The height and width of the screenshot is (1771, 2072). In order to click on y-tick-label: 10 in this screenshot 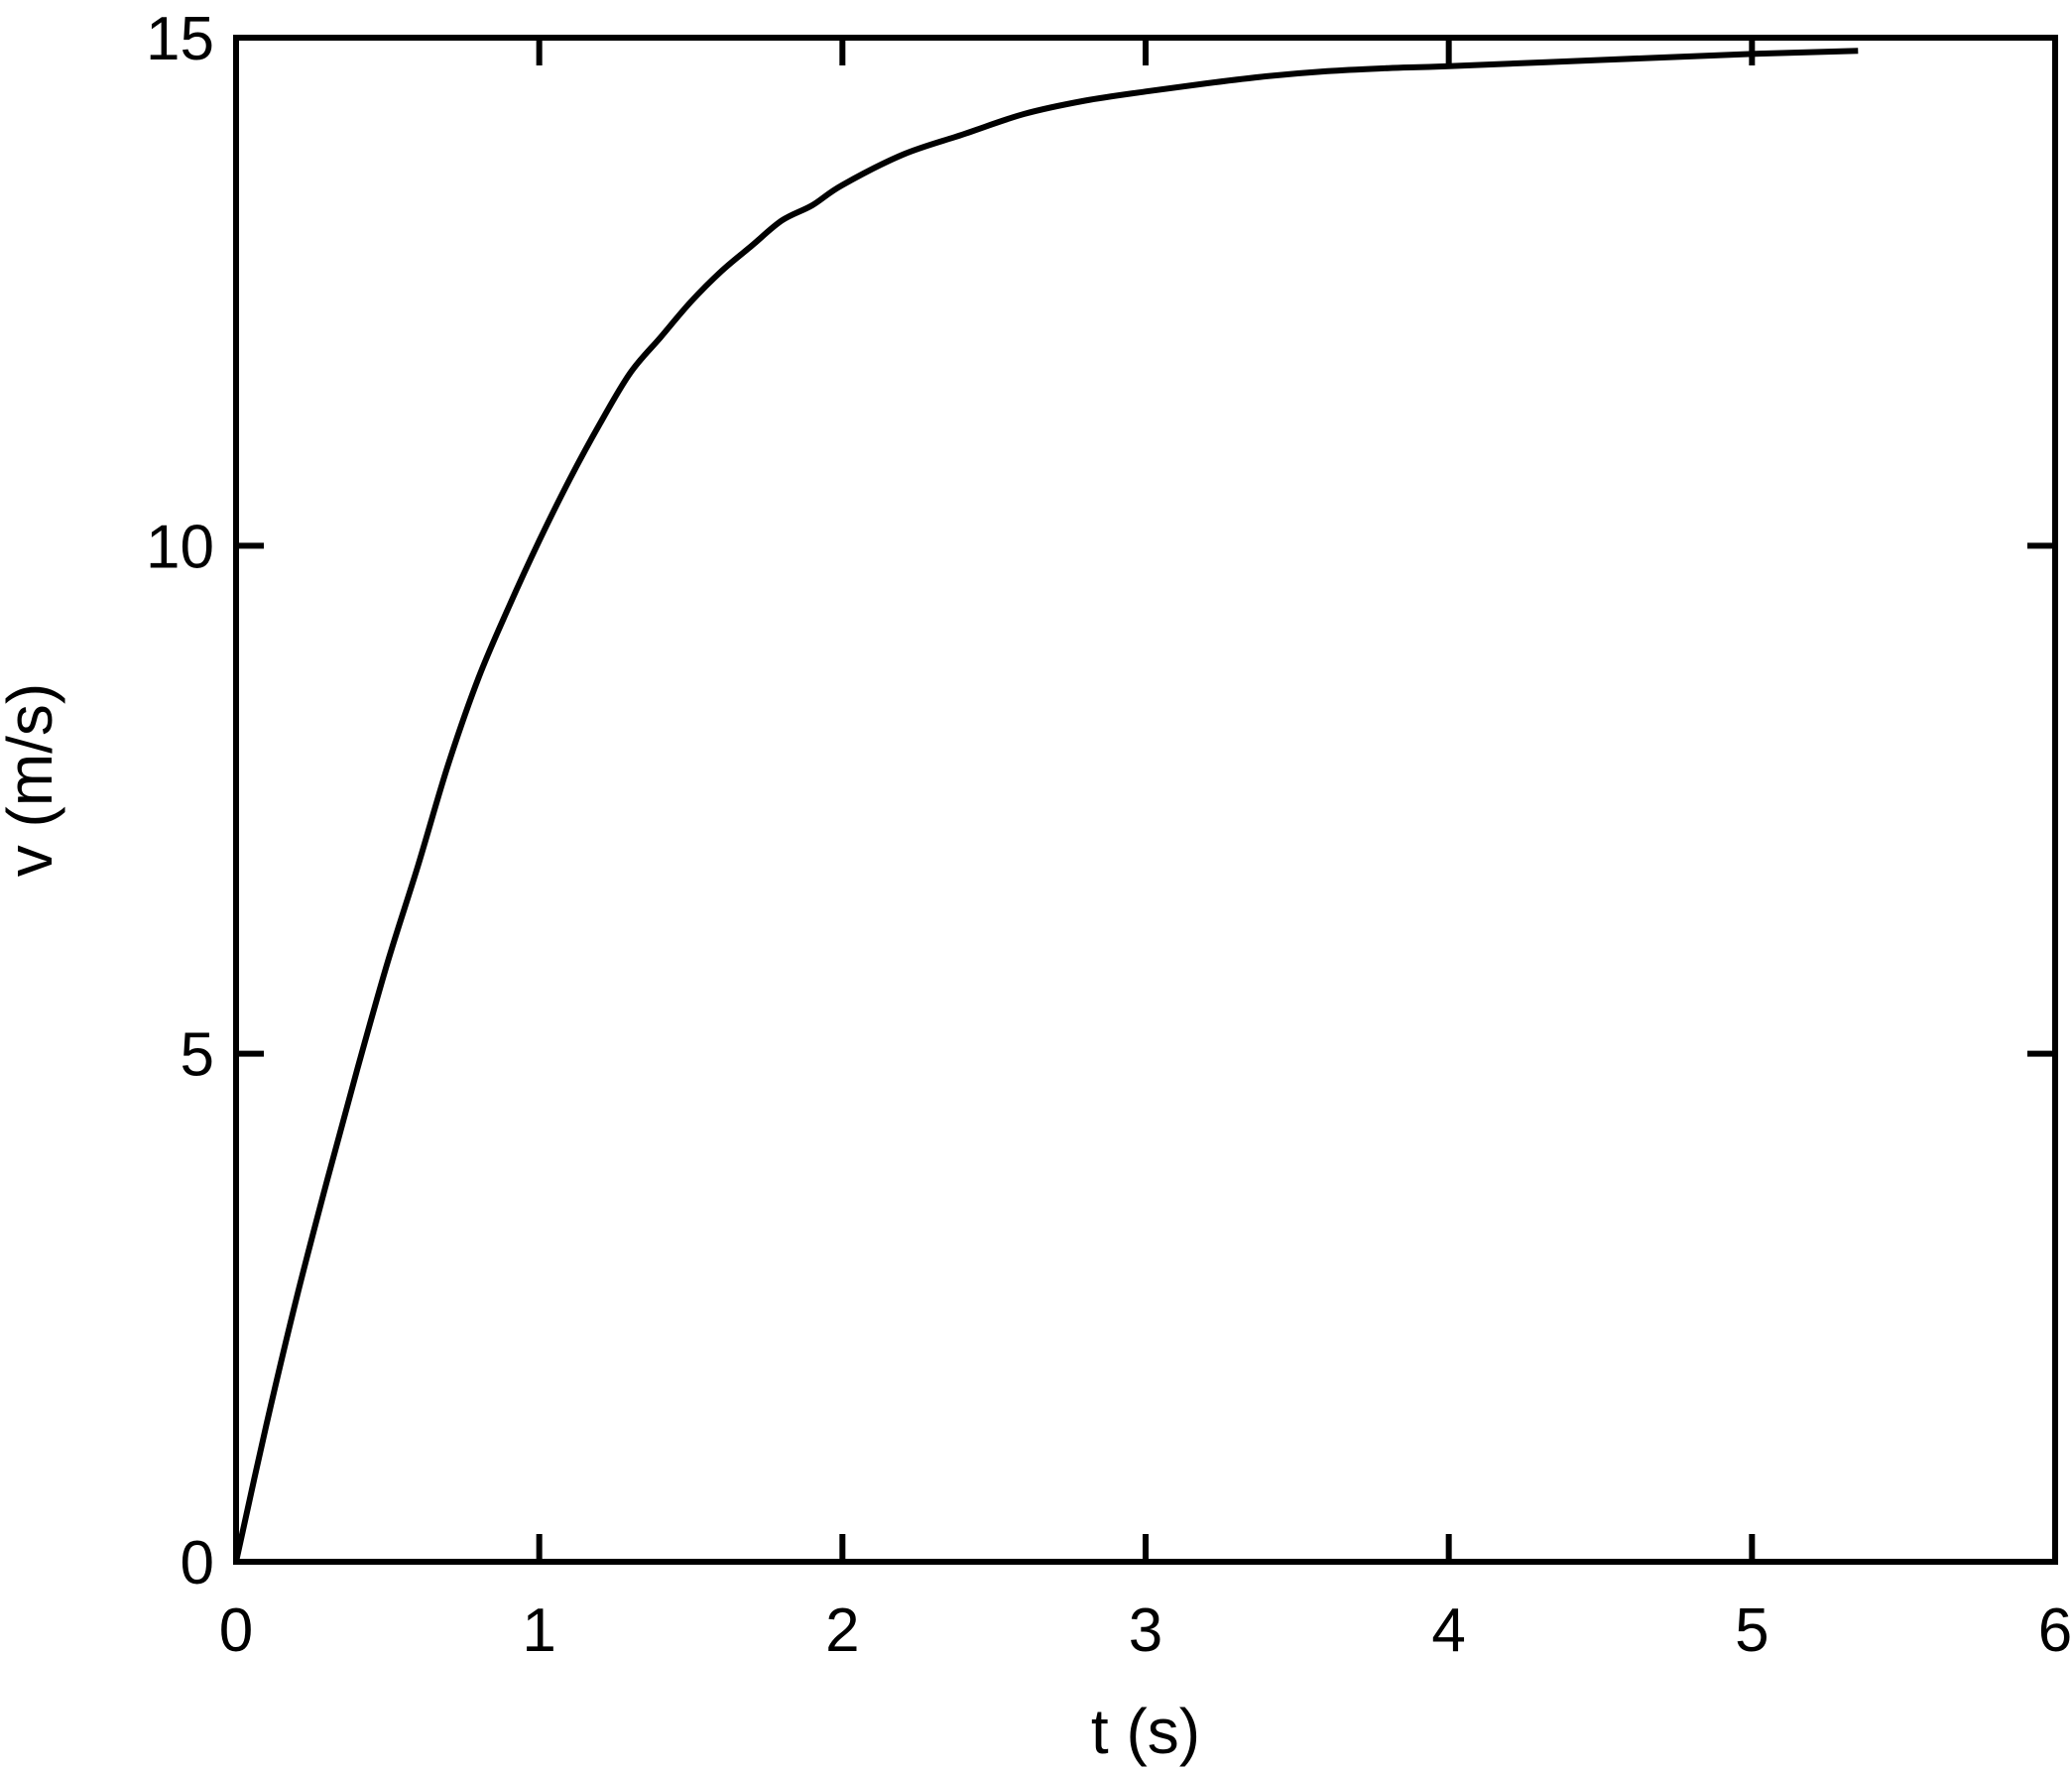, I will do `click(180, 547)`.